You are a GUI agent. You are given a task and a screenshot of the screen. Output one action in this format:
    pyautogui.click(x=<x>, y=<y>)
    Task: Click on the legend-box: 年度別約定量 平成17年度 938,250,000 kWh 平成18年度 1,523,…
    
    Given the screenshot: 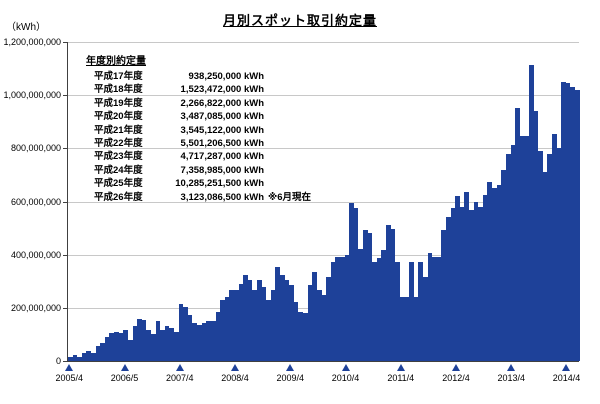 What is the action you would take?
    pyautogui.click(x=198, y=128)
    